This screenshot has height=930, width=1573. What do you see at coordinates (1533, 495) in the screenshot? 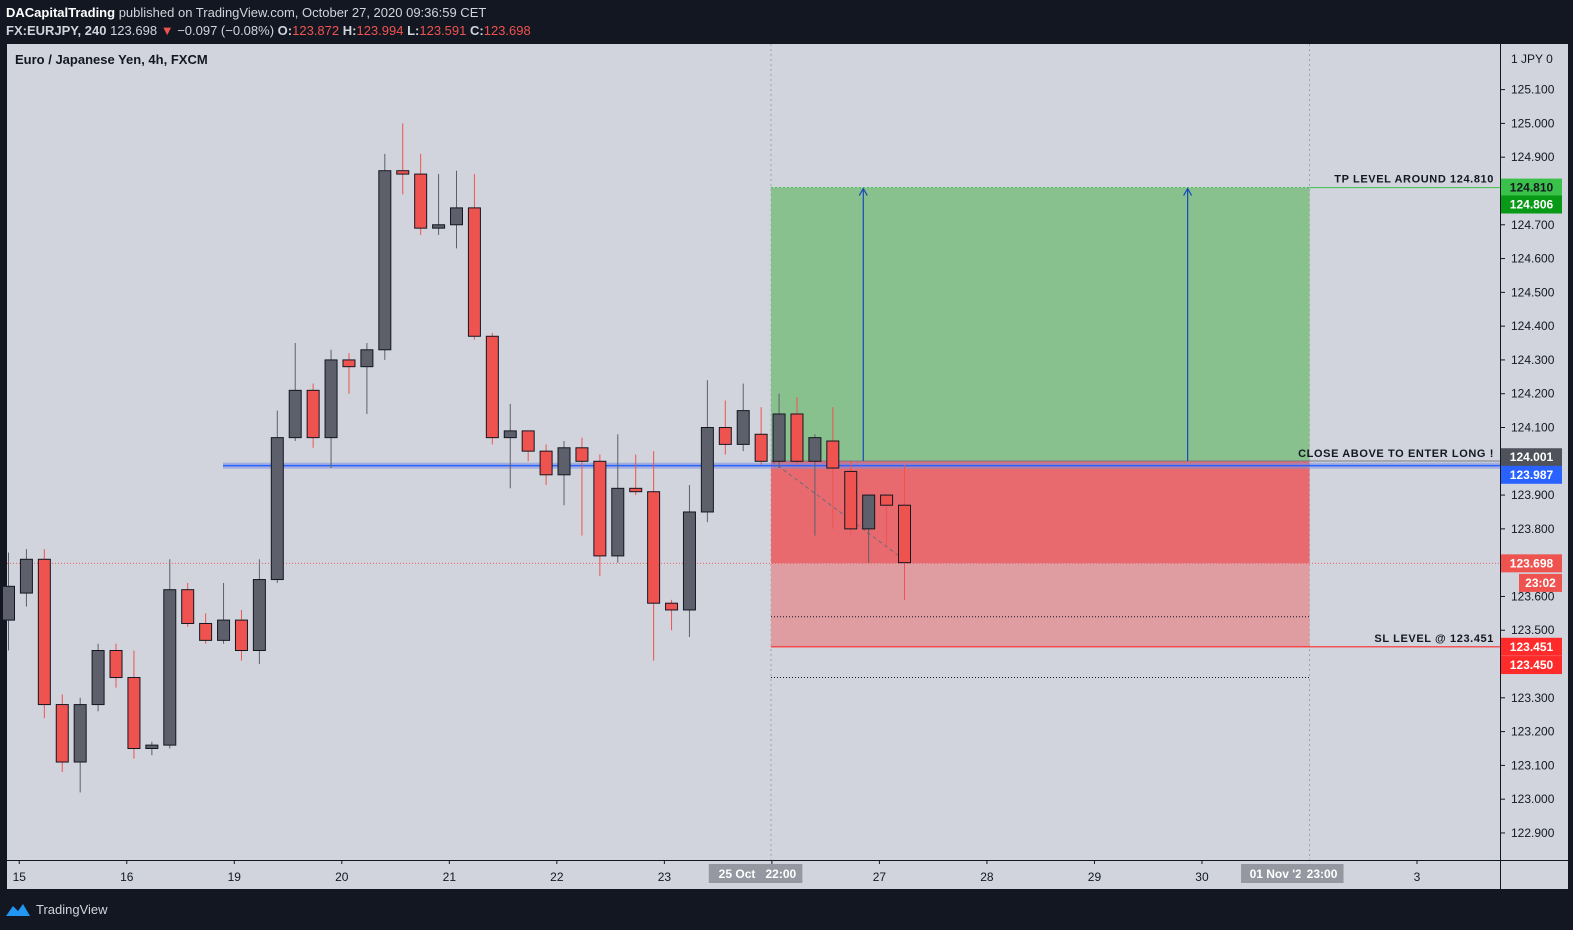
I see `y-tick-label: 123.900` at bounding box center [1533, 495].